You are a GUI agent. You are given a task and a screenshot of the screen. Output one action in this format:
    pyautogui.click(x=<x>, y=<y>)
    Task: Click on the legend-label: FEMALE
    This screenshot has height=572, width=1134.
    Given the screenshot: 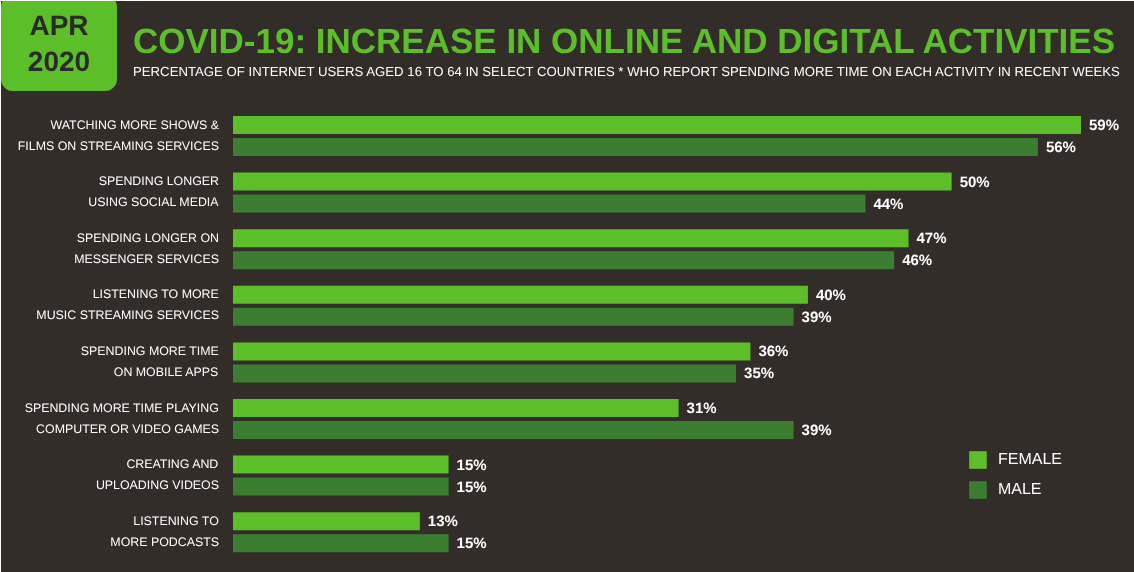 What is the action you would take?
    pyautogui.click(x=1029, y=459)
    